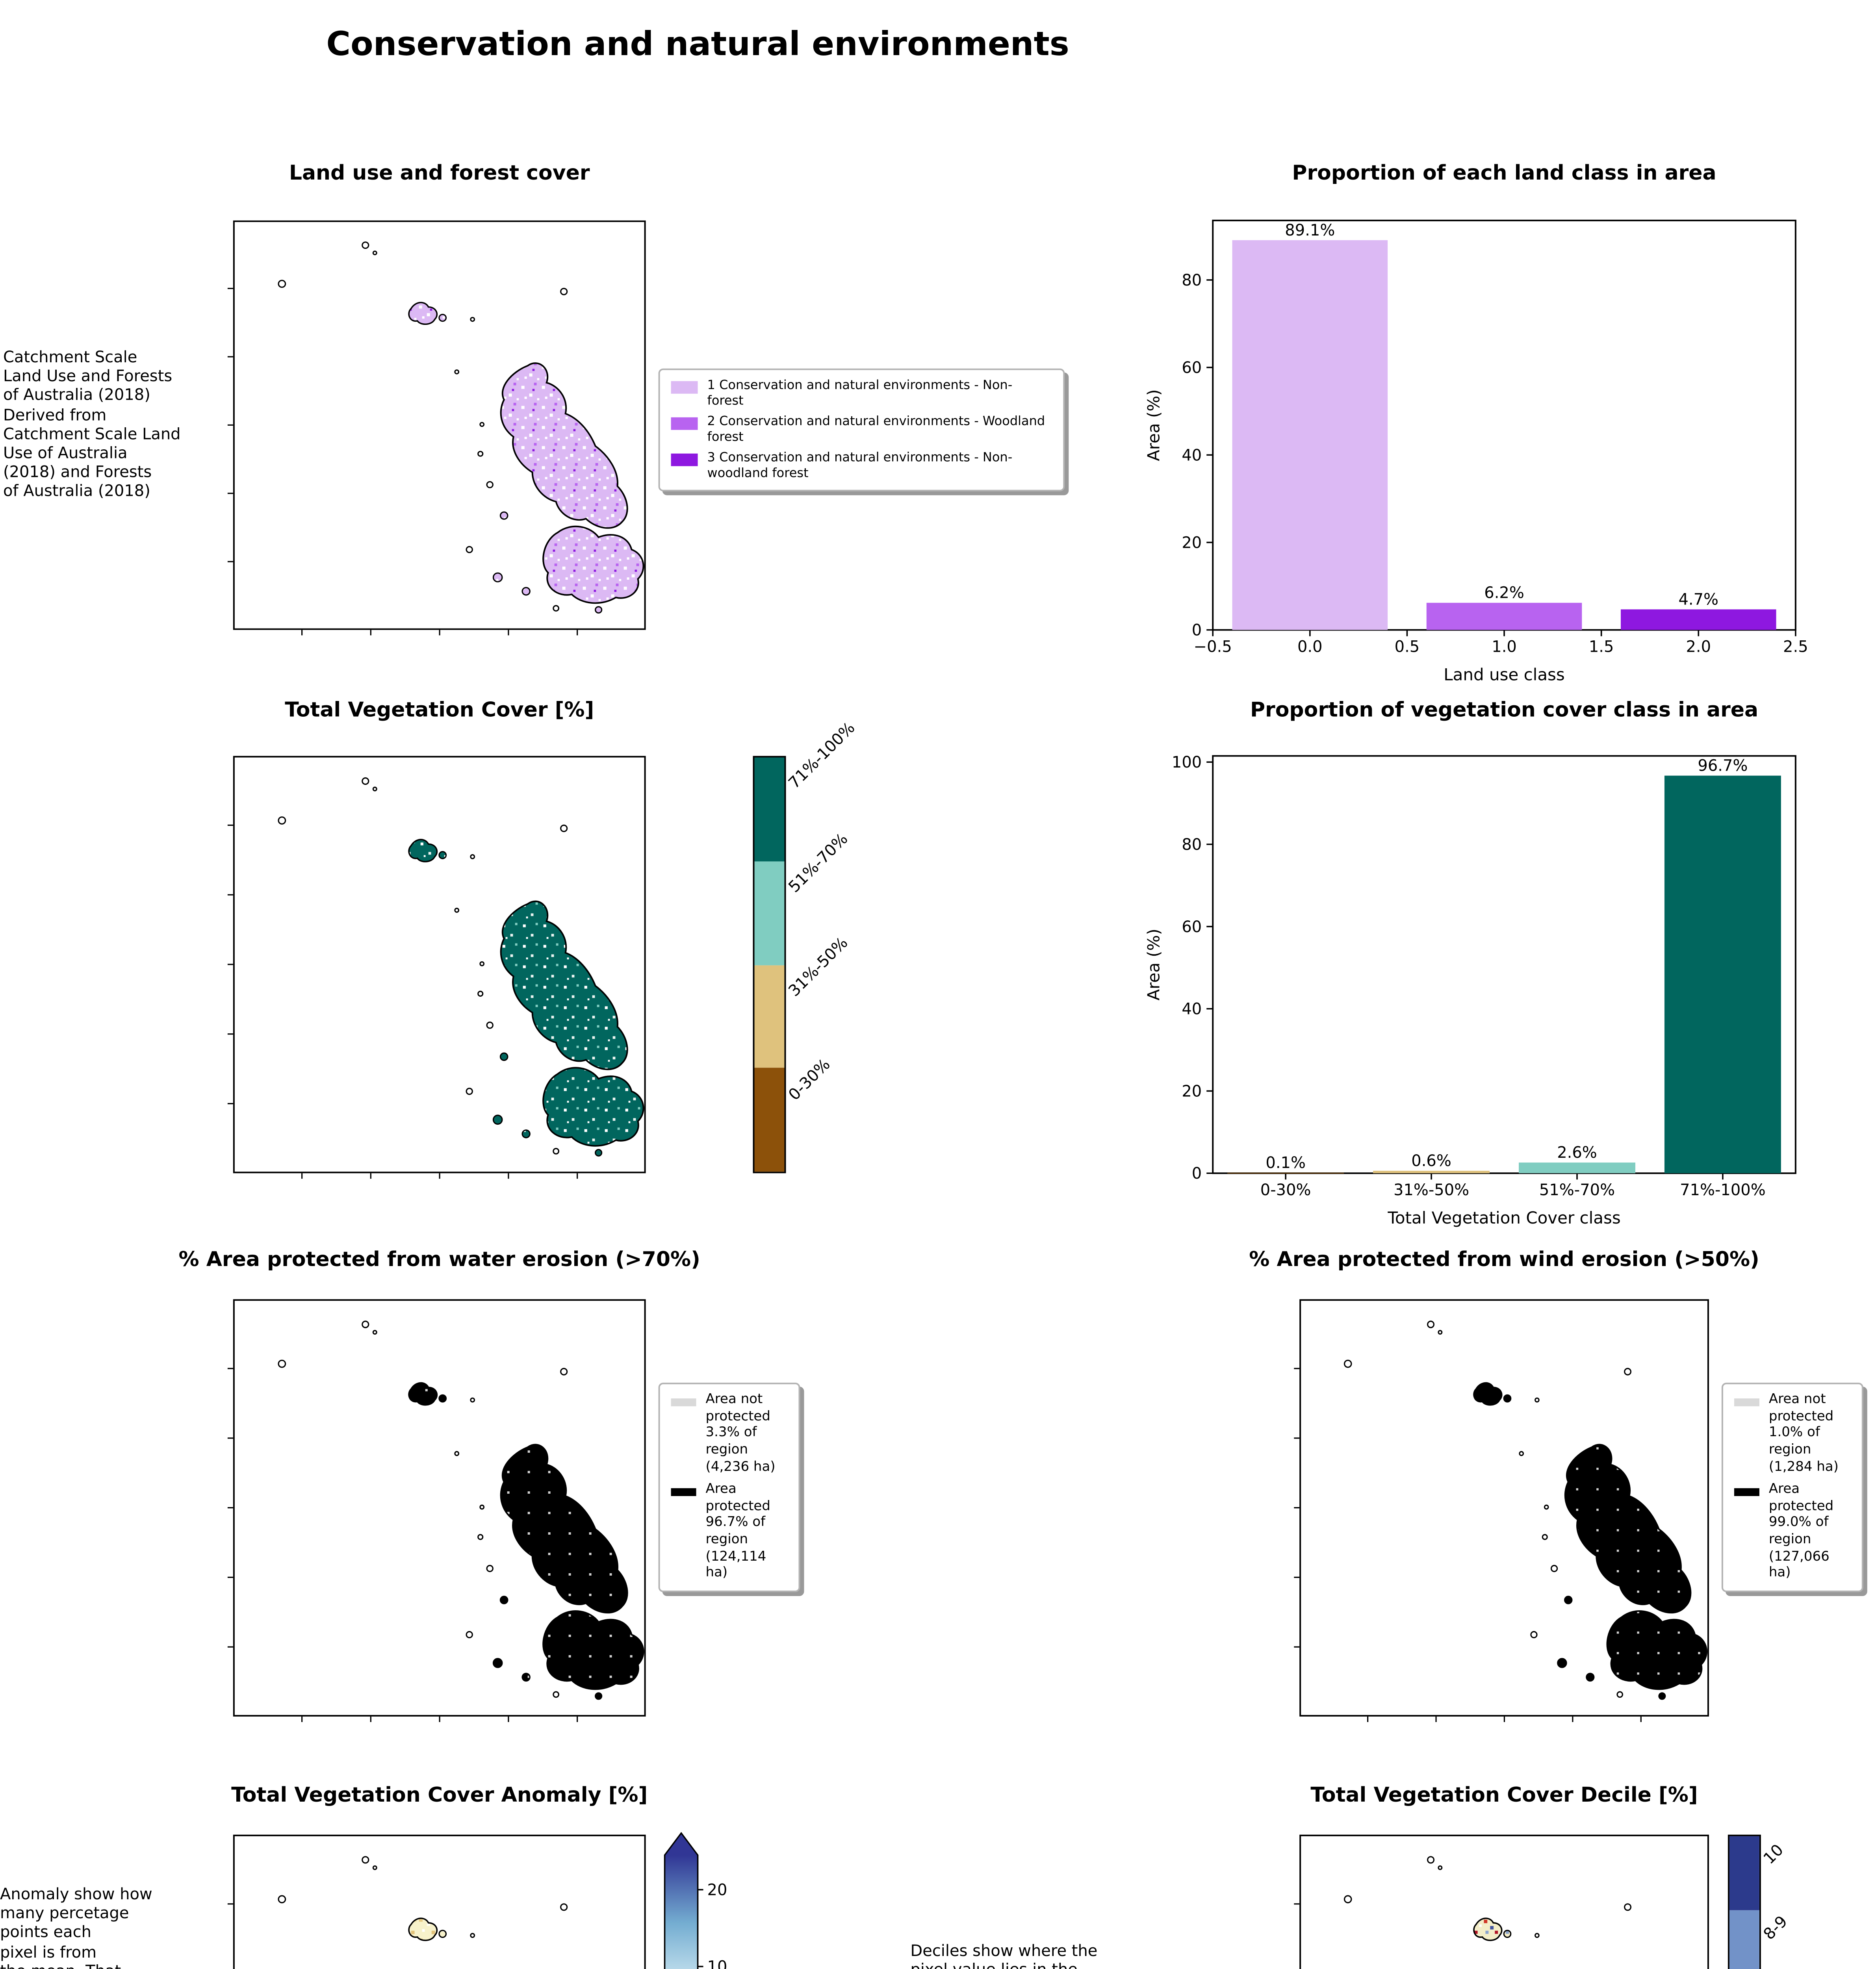 This screenshot has height=1969, width=1876. I want to click on bar-value-label: 89.1%, so click(1310, 230).